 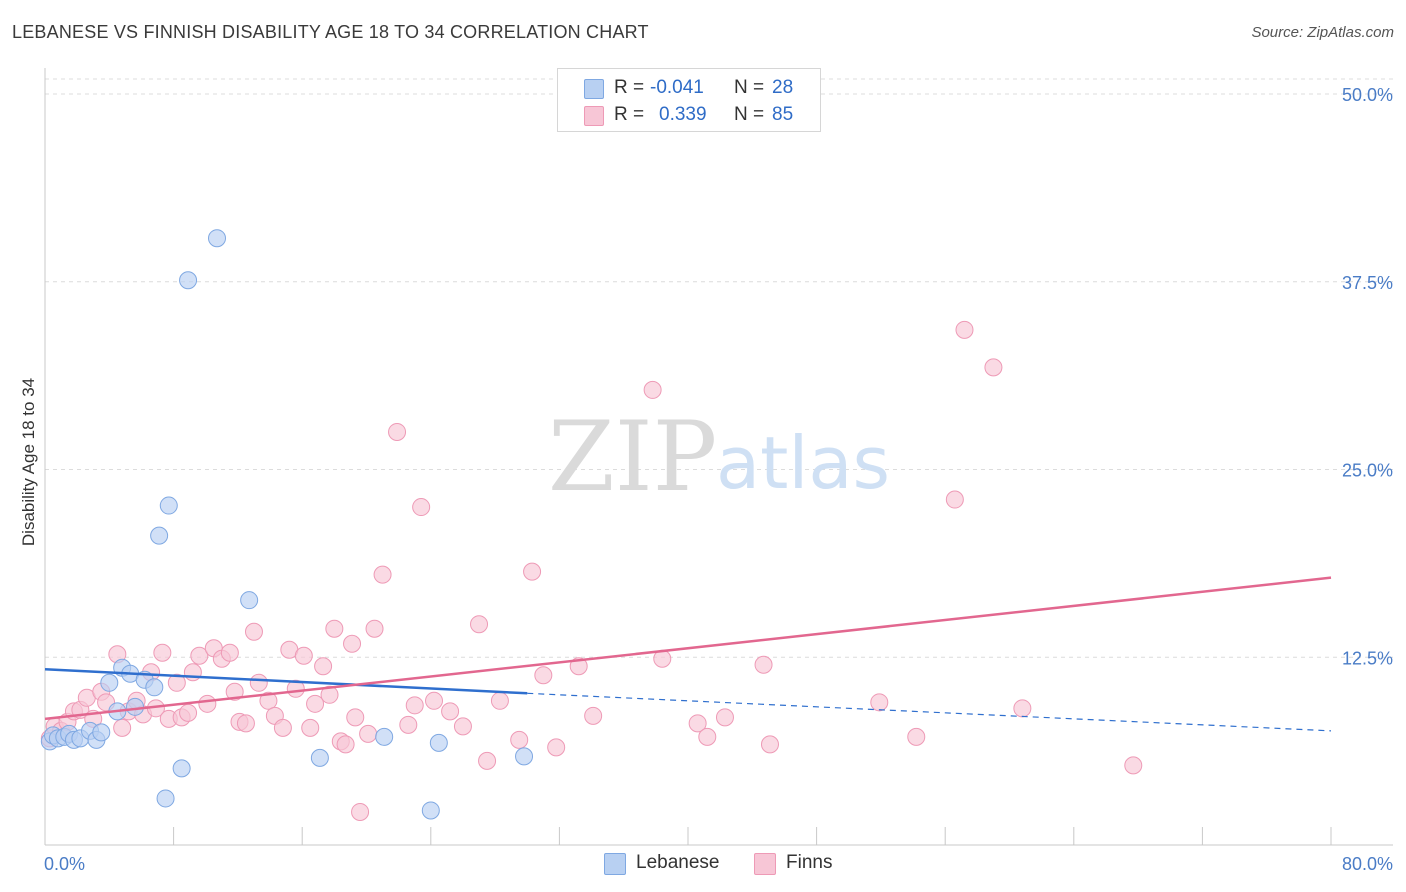 I want to click on y-tick-label: 37.5%, so click(x=1367, y=283).